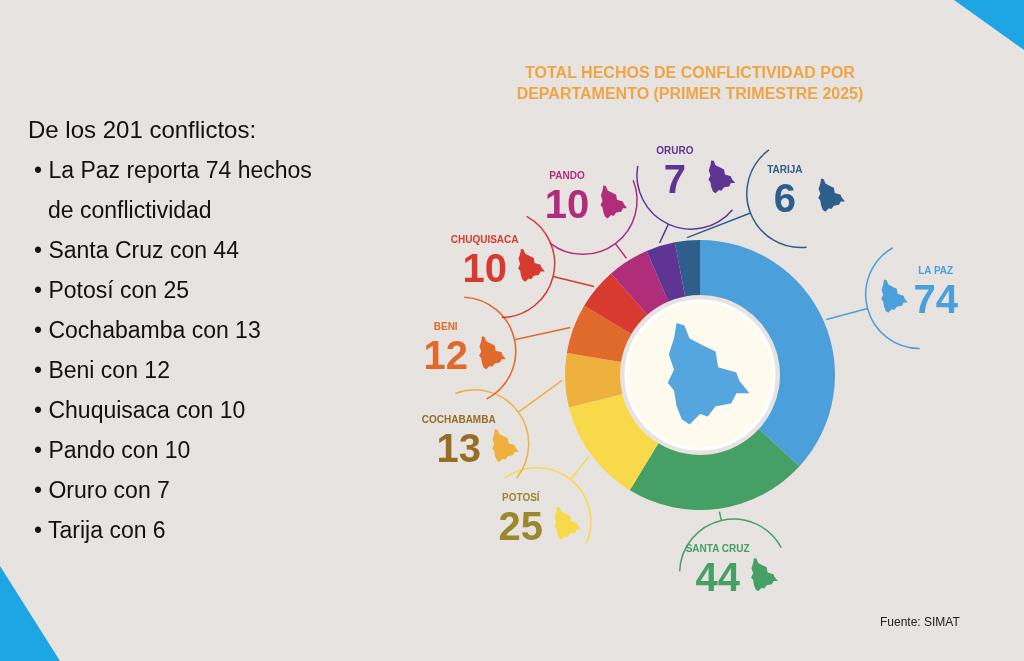  Describe the element at coordinates (102, 490) in the screenshot. I see `text: • Oruro con 7` at that location.